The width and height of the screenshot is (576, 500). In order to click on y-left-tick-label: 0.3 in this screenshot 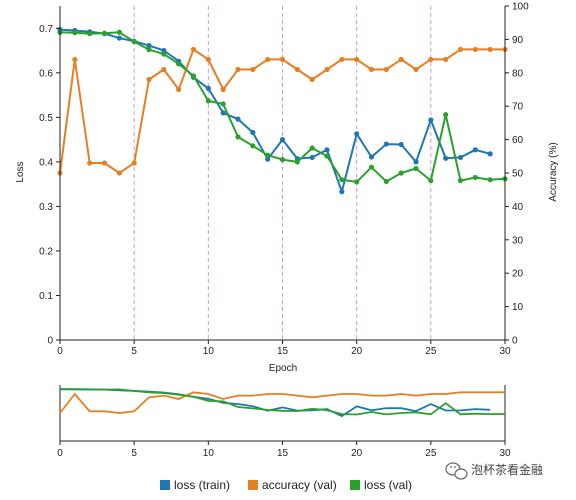, I will do `click(46, 207)`.